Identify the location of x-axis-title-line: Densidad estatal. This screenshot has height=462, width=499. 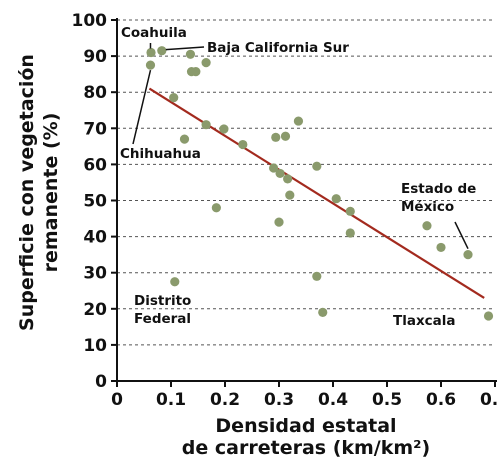
(305, 426).